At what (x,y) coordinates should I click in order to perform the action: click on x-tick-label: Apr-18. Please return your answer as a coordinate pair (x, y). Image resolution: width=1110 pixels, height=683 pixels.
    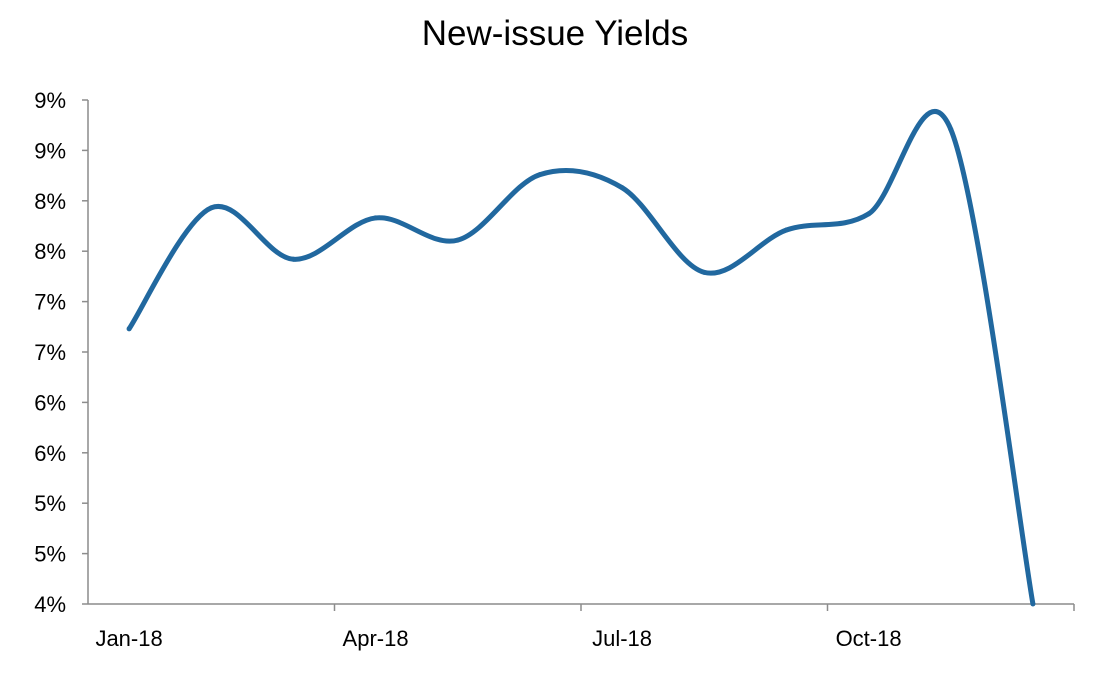
    Looking at the image, I should click on (376, 638).